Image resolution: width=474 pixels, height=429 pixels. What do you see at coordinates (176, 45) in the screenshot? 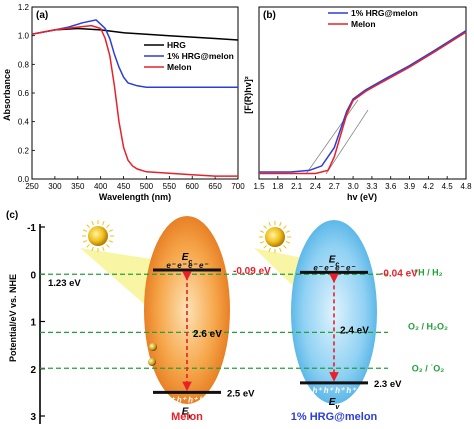
I see `legend-a-hrg: HRG` at bounding box center [176, 45].